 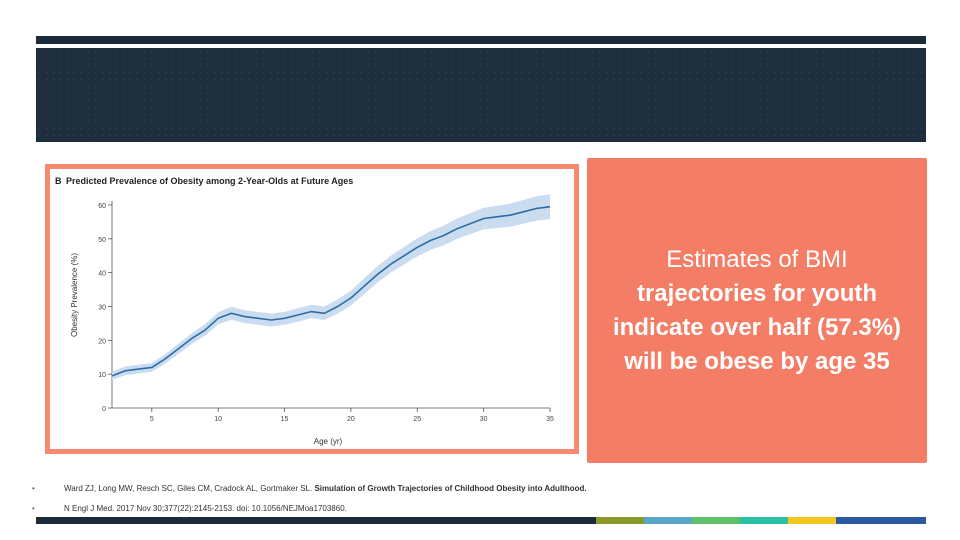 What do you see at coordinates (218, 419) in the screenshot?
I see `x-tick-label: 10` at bounding box center [218, 419].